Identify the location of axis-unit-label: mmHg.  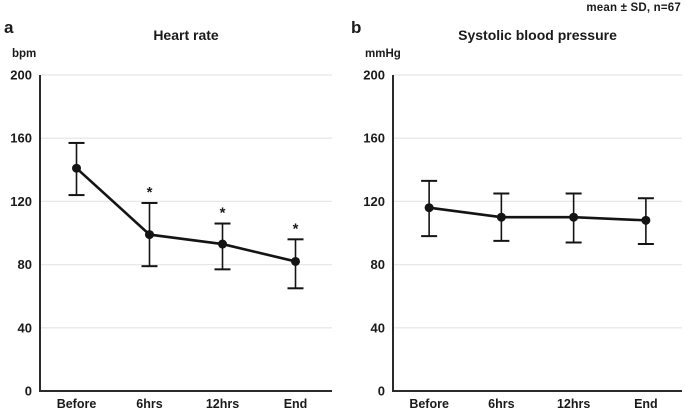
(383, 54).